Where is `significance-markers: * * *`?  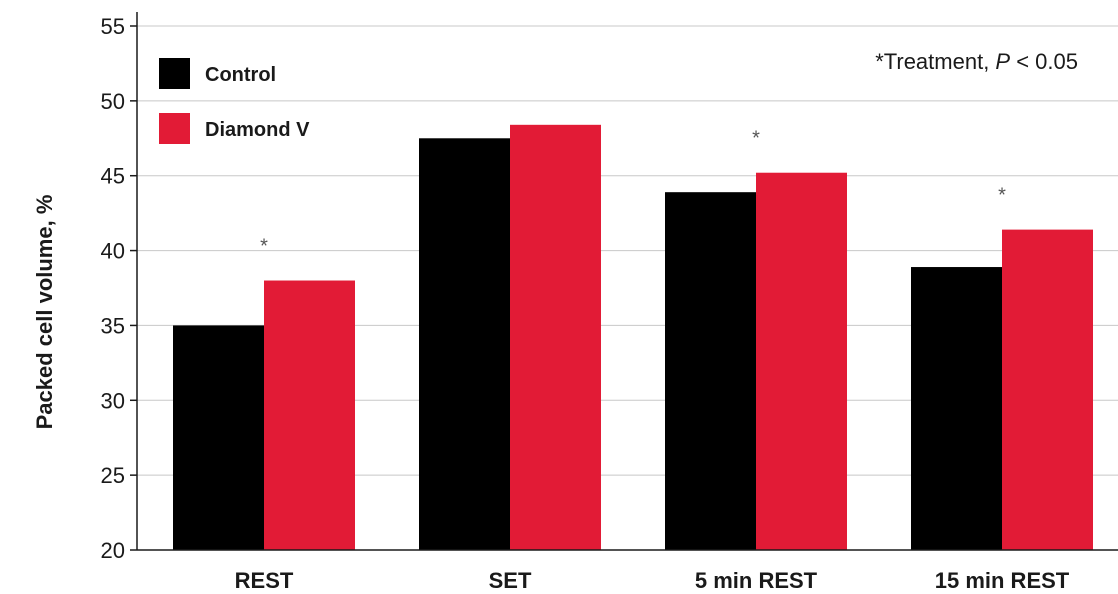
significance-markers: * * * is located at coordinates (633, 193).